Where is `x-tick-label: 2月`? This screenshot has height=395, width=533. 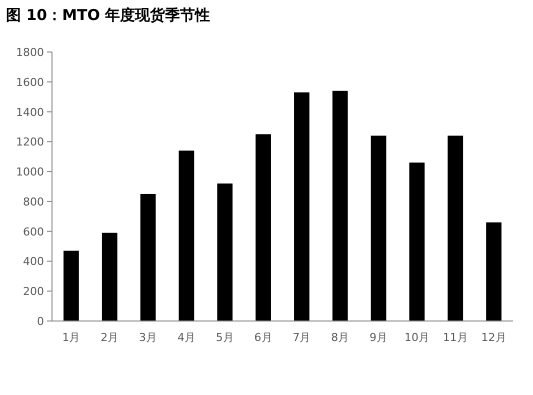 x-tick-label: 2月 is located at coordinates (109, 337).